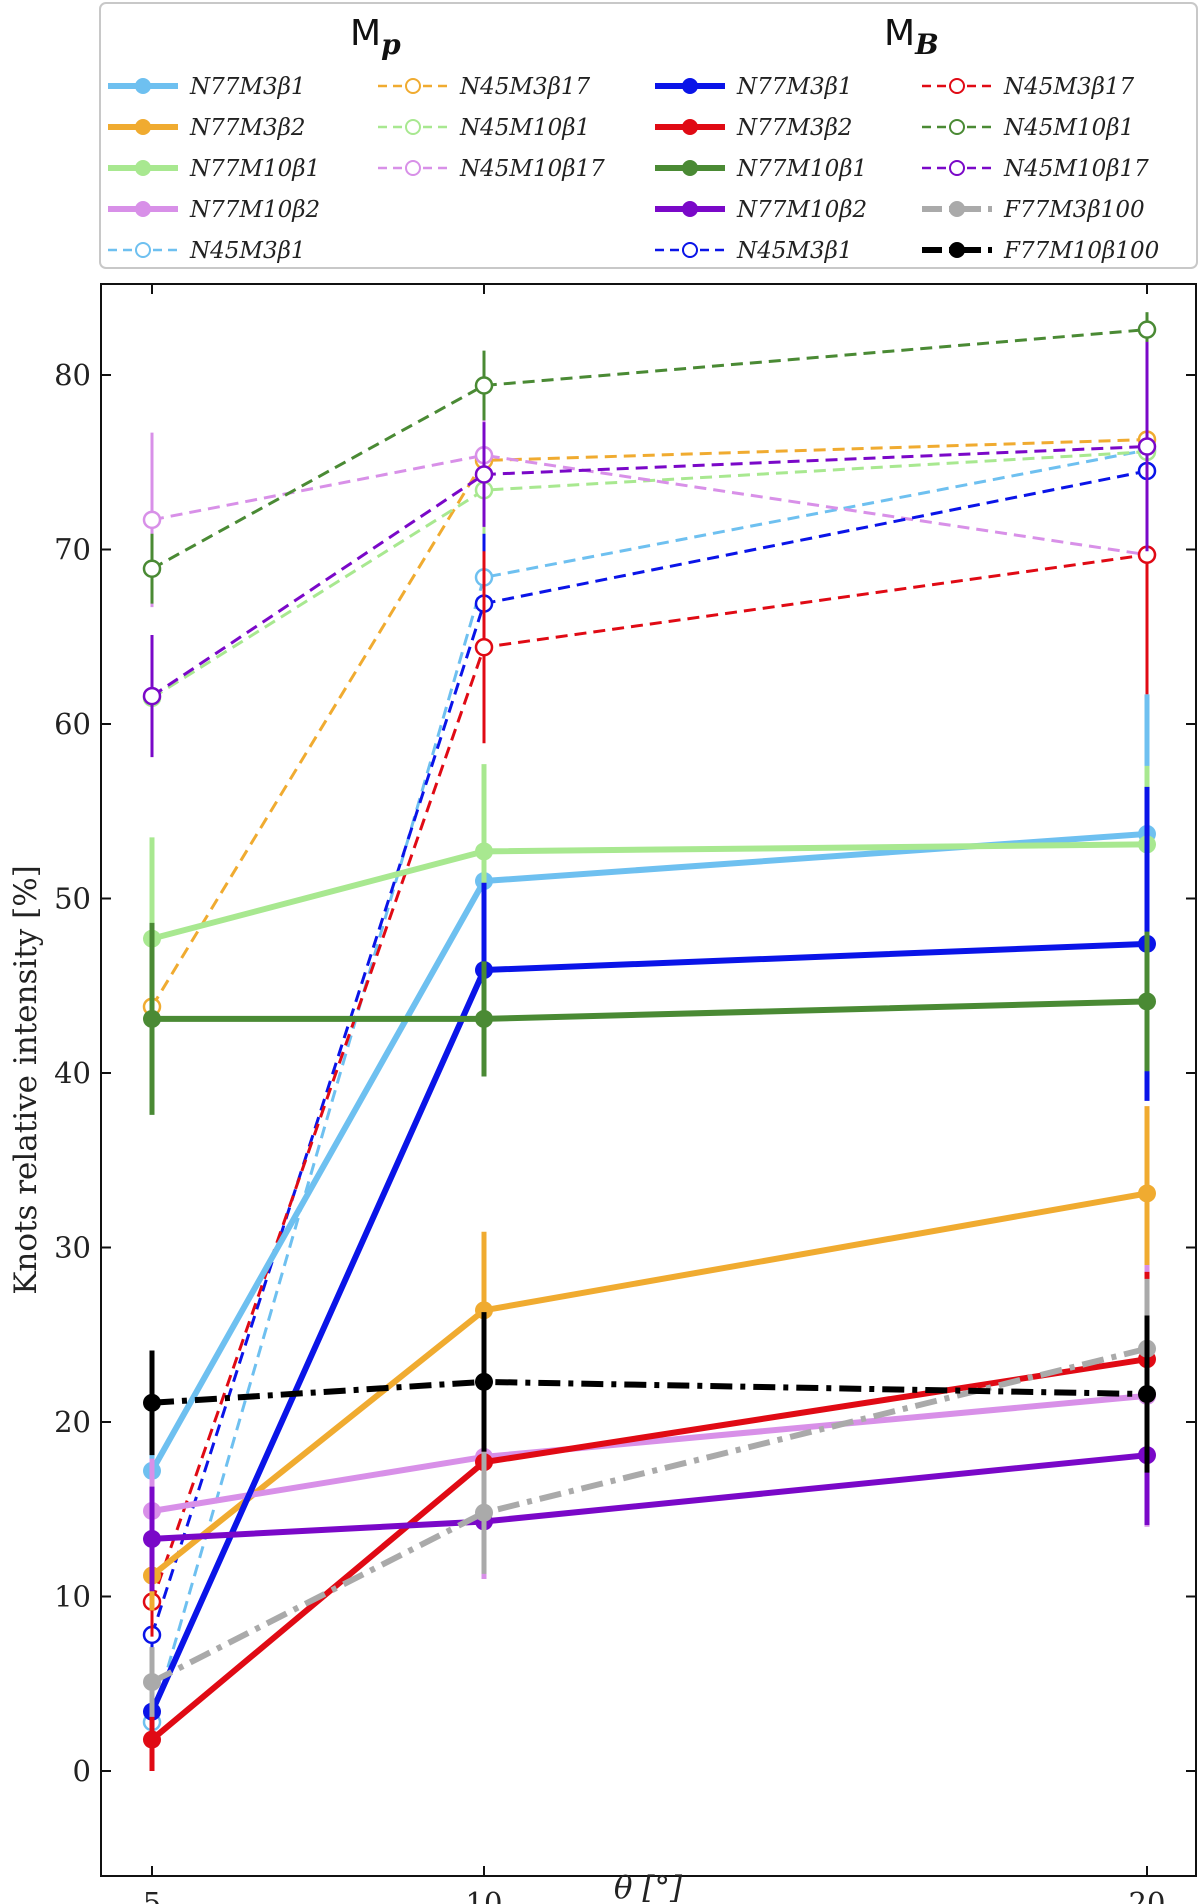  I want to click on legend-entry: F77M10β100, so click(1040, 251).